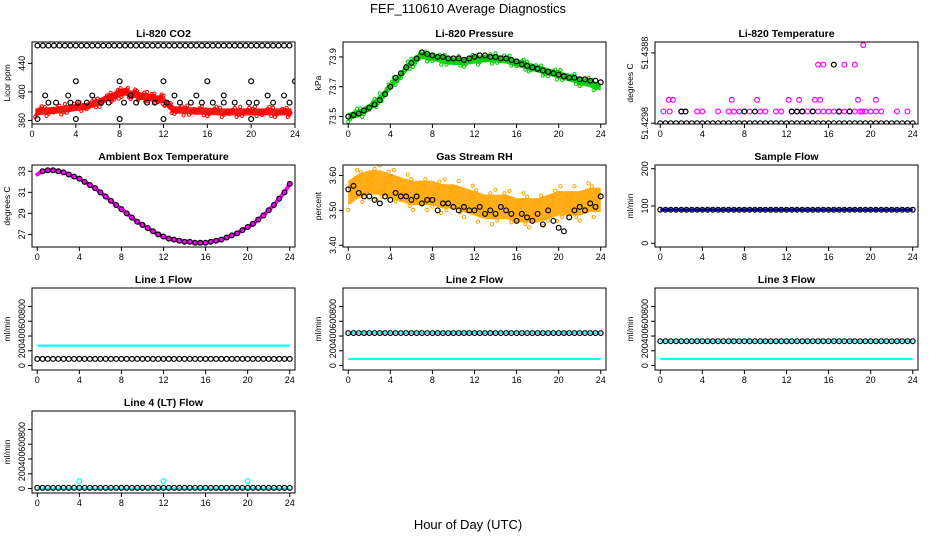 The height and width of the screenshot is (540, 936). I want to click on x-tick-label: 8, so click(744, 380).